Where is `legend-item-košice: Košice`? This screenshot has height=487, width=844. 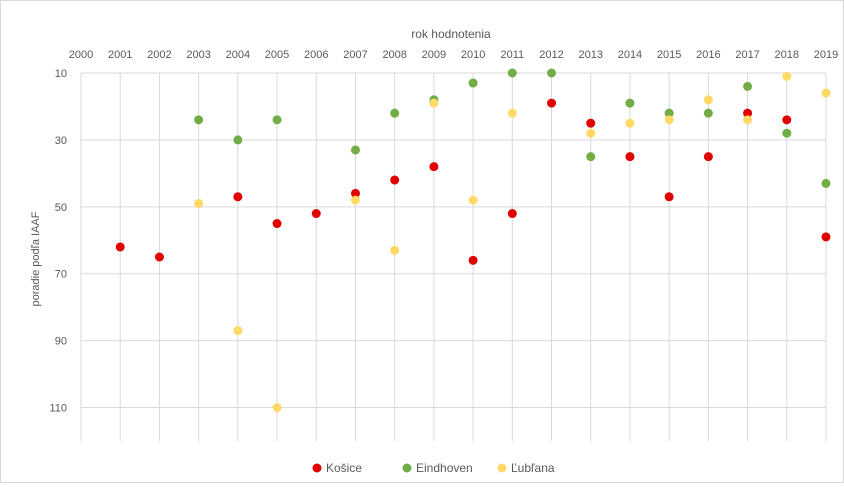
legend-item-košice: Košice is located at coordinates (337, 468).